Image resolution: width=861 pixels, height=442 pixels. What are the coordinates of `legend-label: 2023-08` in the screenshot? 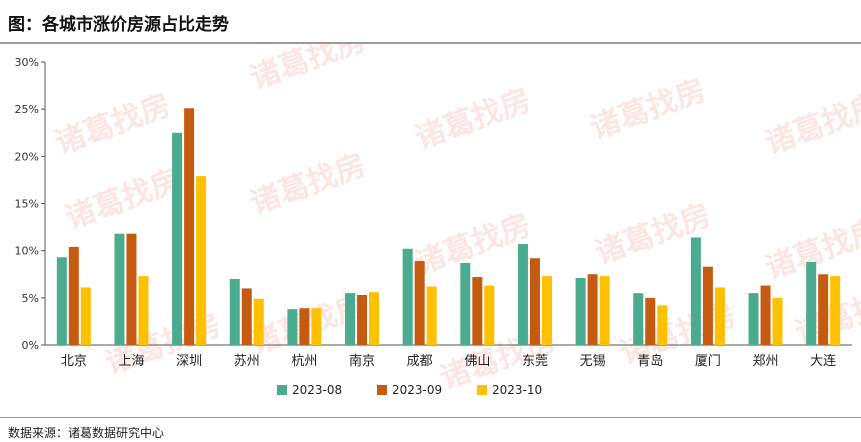 It's located at (317, 390).